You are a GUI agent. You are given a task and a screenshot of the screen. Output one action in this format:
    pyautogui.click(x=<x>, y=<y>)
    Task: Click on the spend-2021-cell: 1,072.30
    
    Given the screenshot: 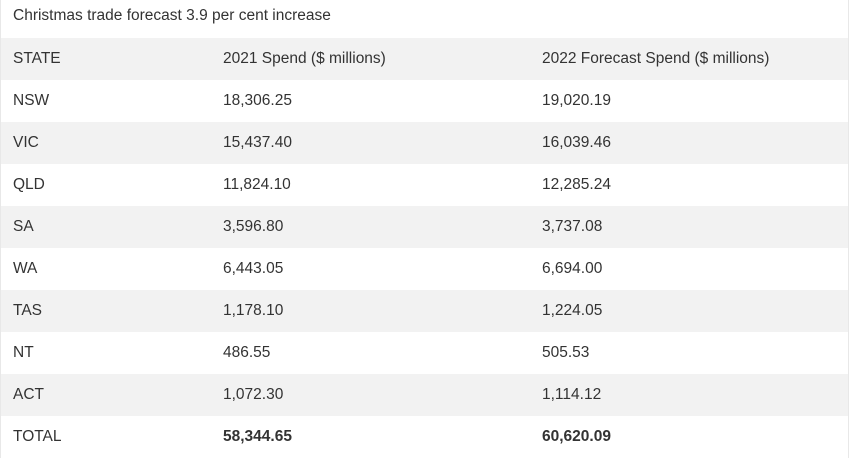 What is the action you would take?
    pyautogui.click(x=370, y=395)
    